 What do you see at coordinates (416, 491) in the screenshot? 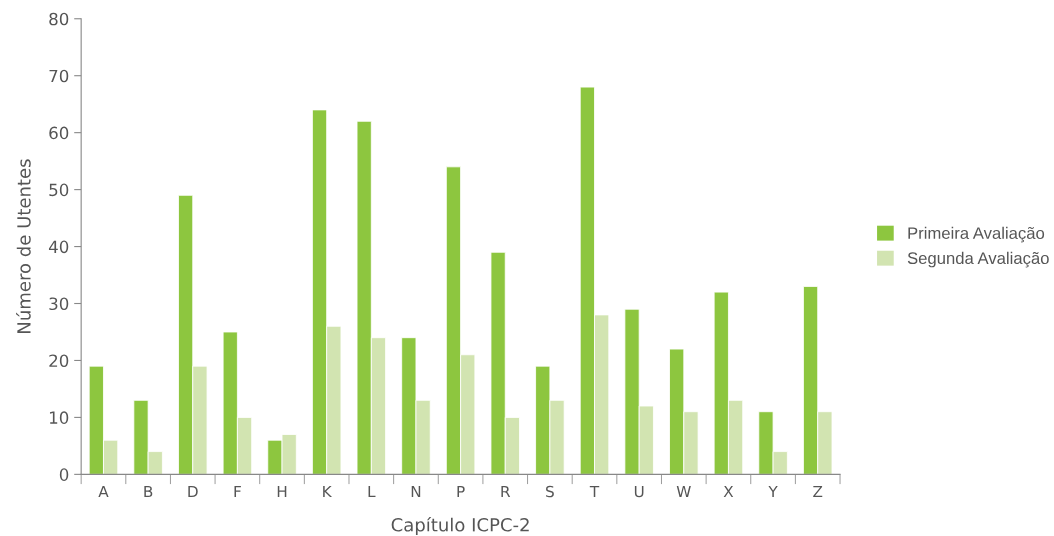
I see `x-tick-label: N` at bounding box center [416, 491].